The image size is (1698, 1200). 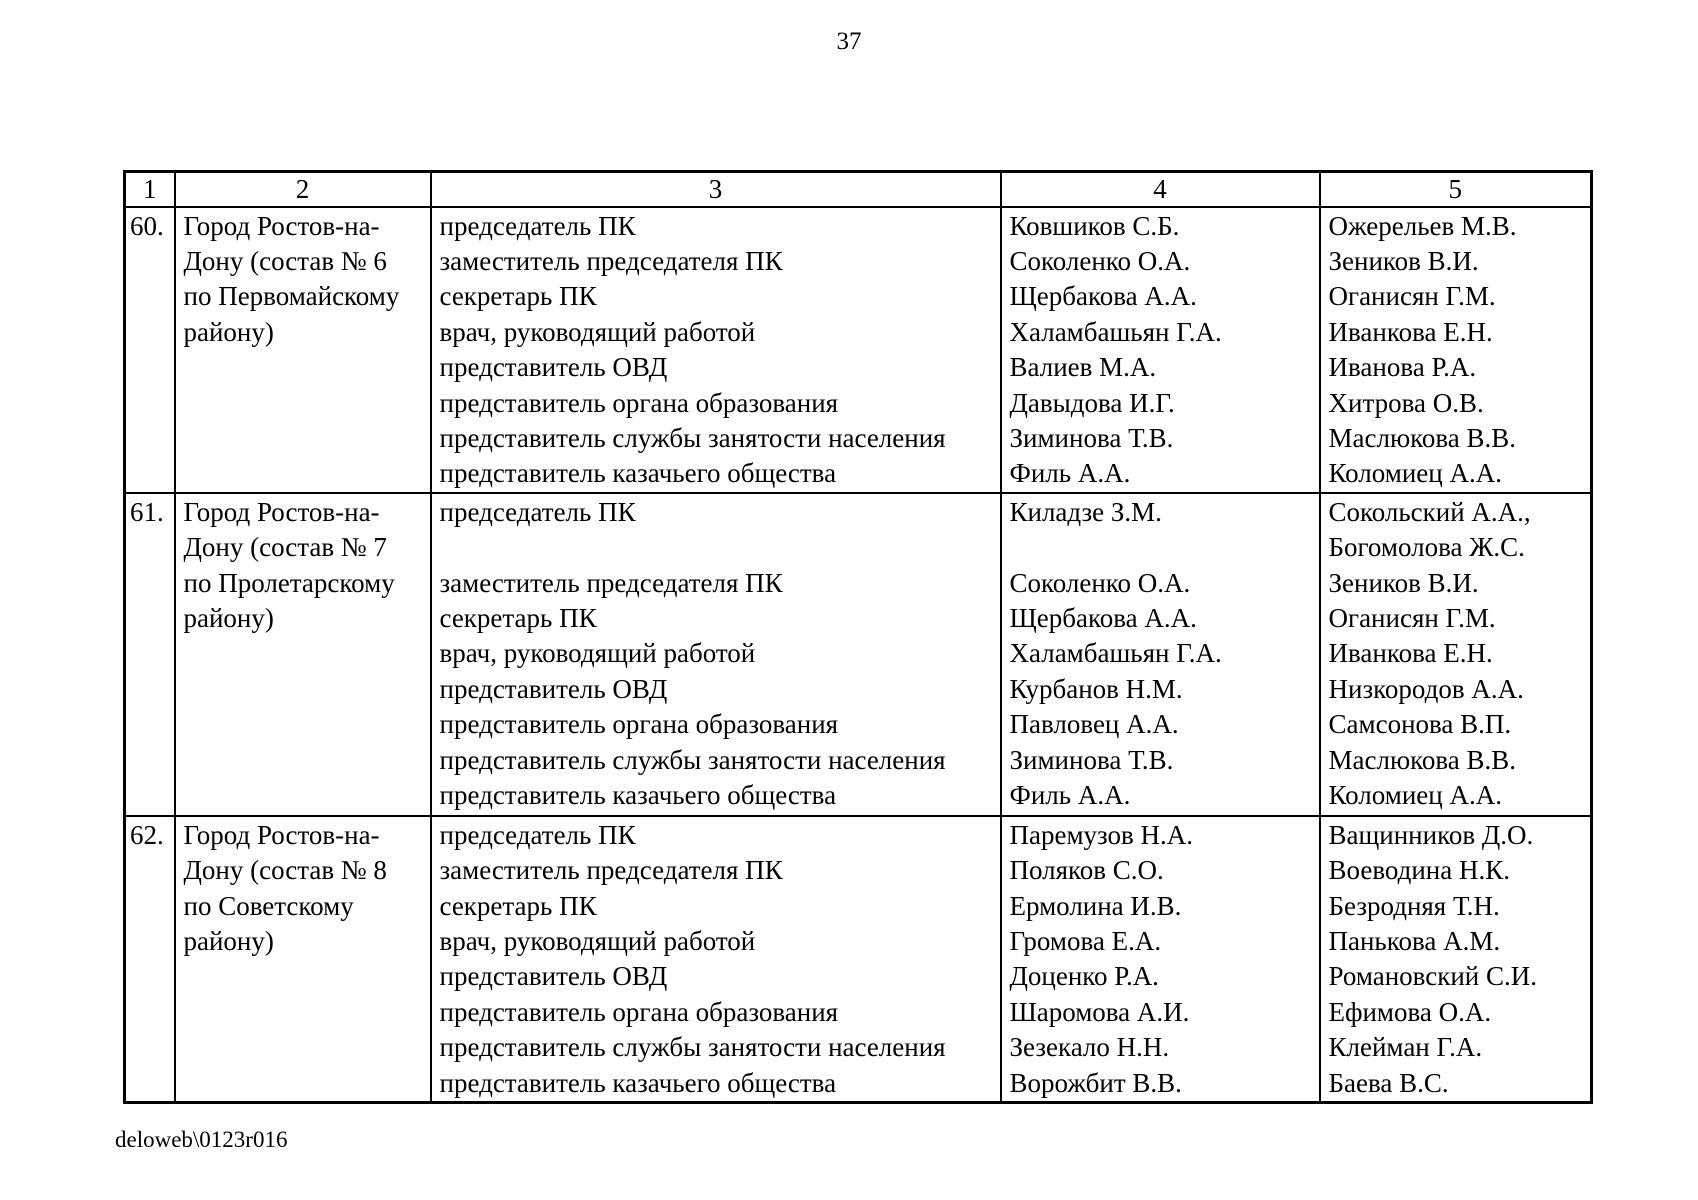 I want to click on header-col-5: 5, so click(x=1455, y=189).